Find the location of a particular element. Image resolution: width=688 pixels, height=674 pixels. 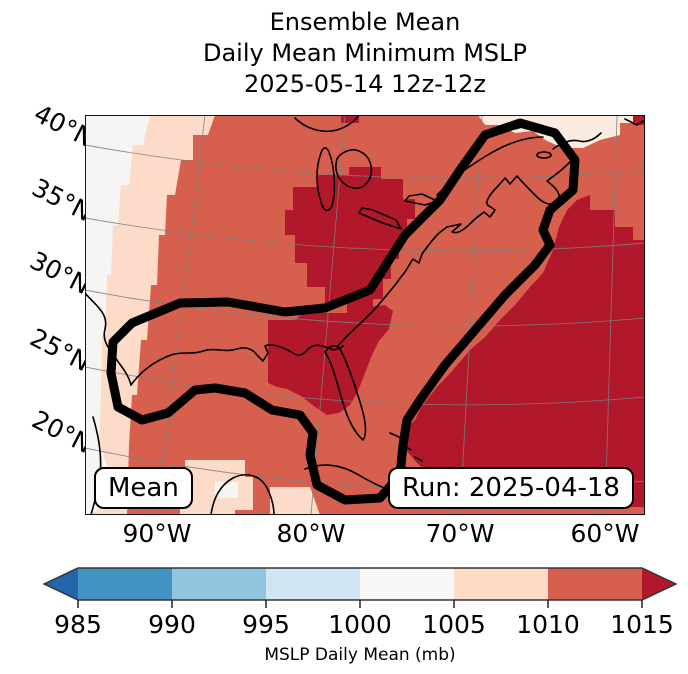

cbar-tick-995: 995 is located at coordinates (266, 624).